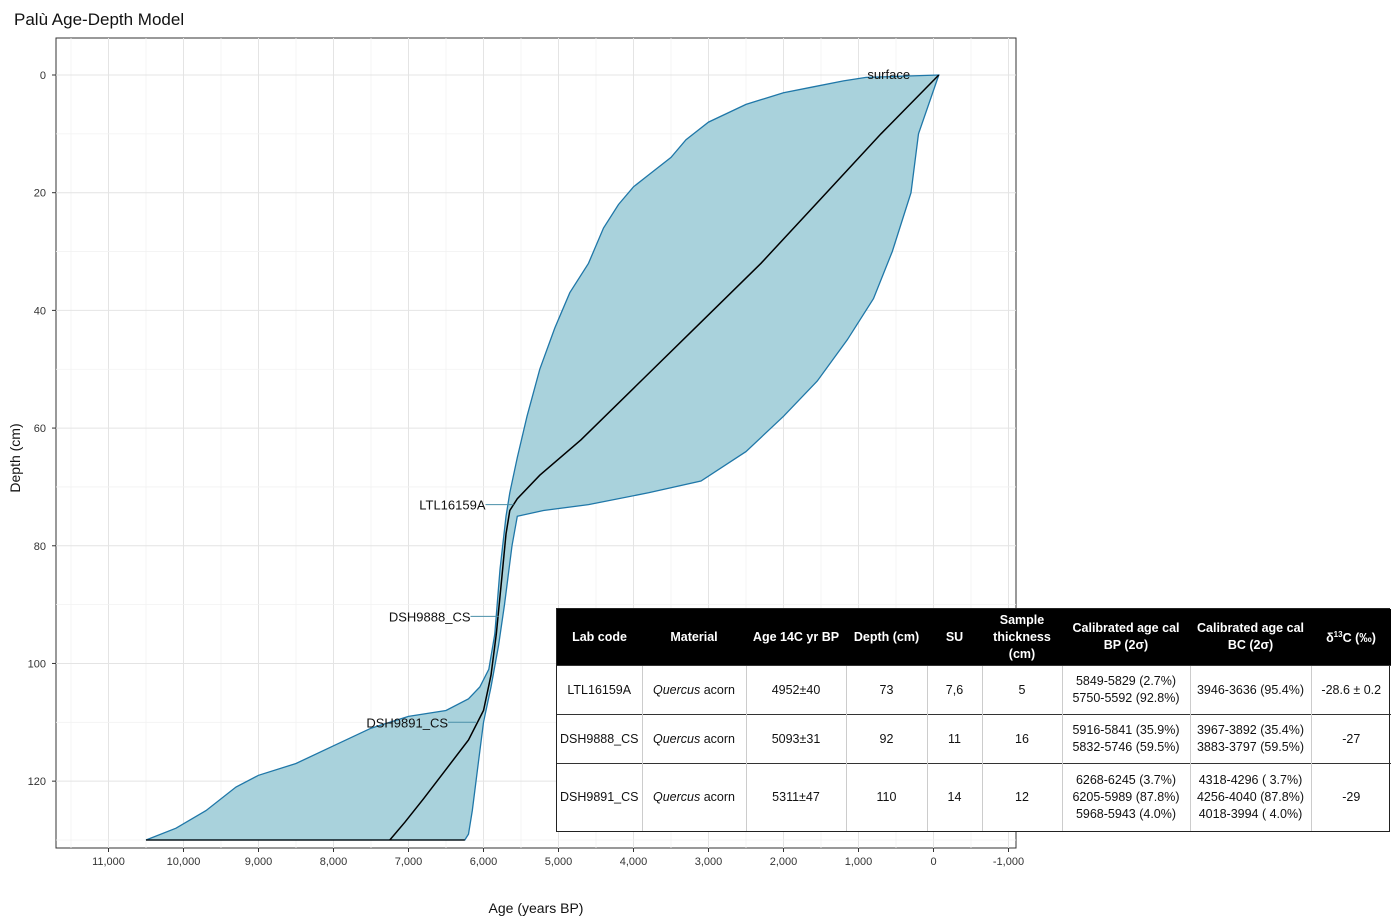 This screenshot has width=1398, height=918. I want to click on col-header-d13c: δ13C (‰), so click(1351, 637).